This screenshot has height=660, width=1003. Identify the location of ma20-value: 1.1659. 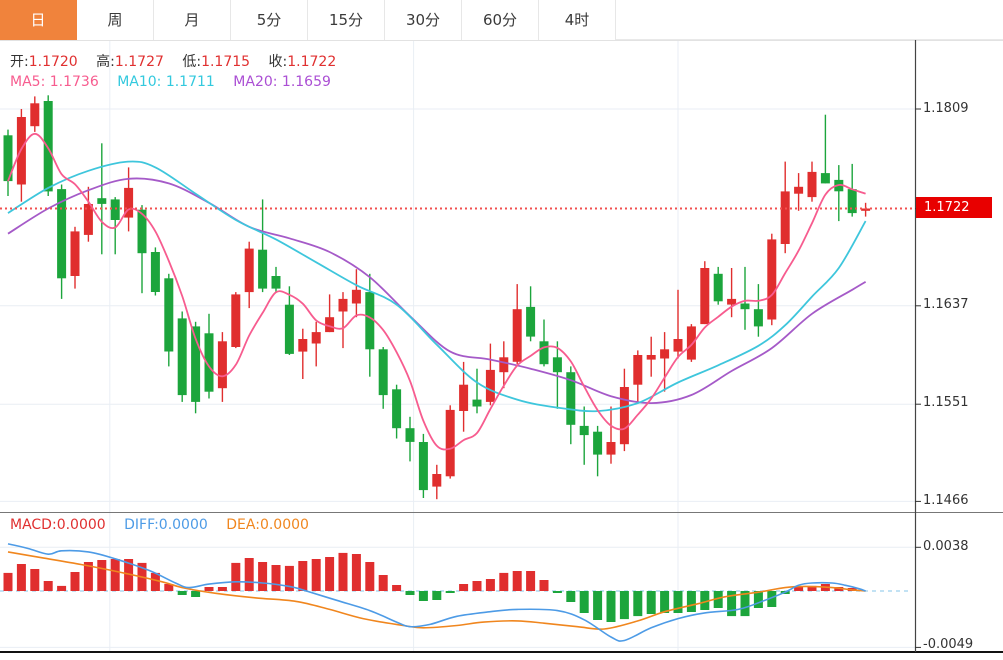
(306, 82).